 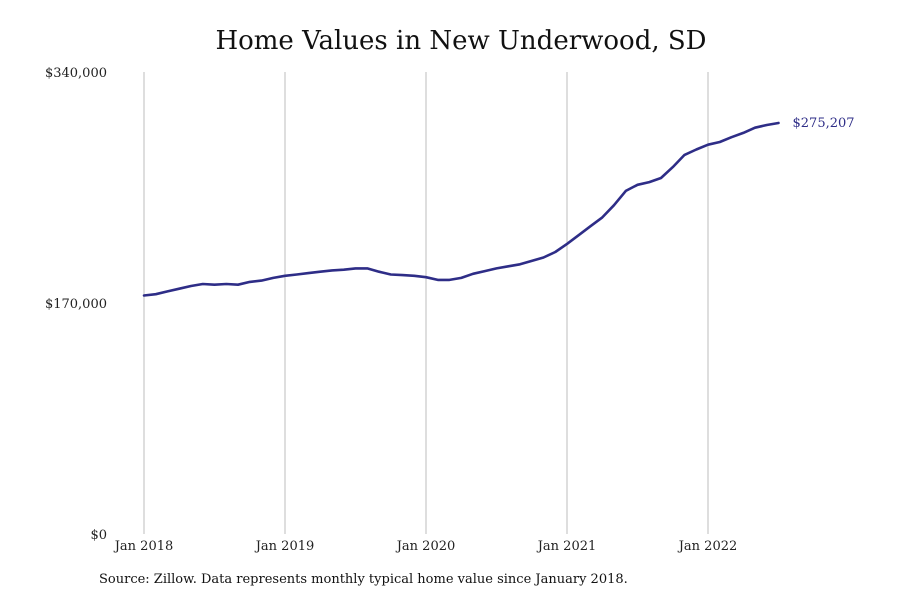 I want to click on end-value-label: $275,207, so click(x=824, y=123).